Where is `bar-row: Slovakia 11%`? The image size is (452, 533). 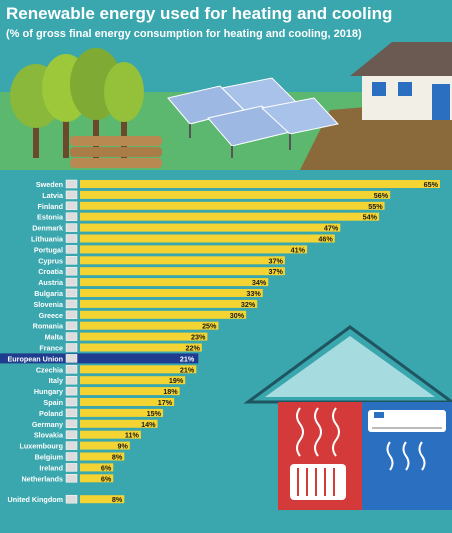 bar-row: Slovakia 11% is located at coordinates (87, 435).